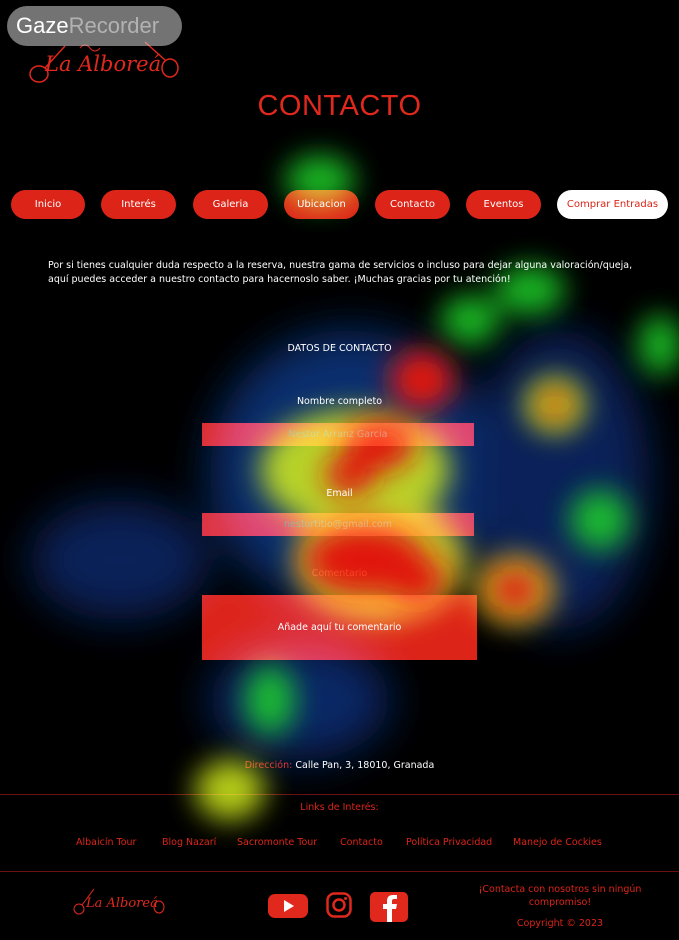  What do you see at coordinates (339, 573) in the screenshot?
I see `comment-label: Comentario` at bounding box center [339, 573].